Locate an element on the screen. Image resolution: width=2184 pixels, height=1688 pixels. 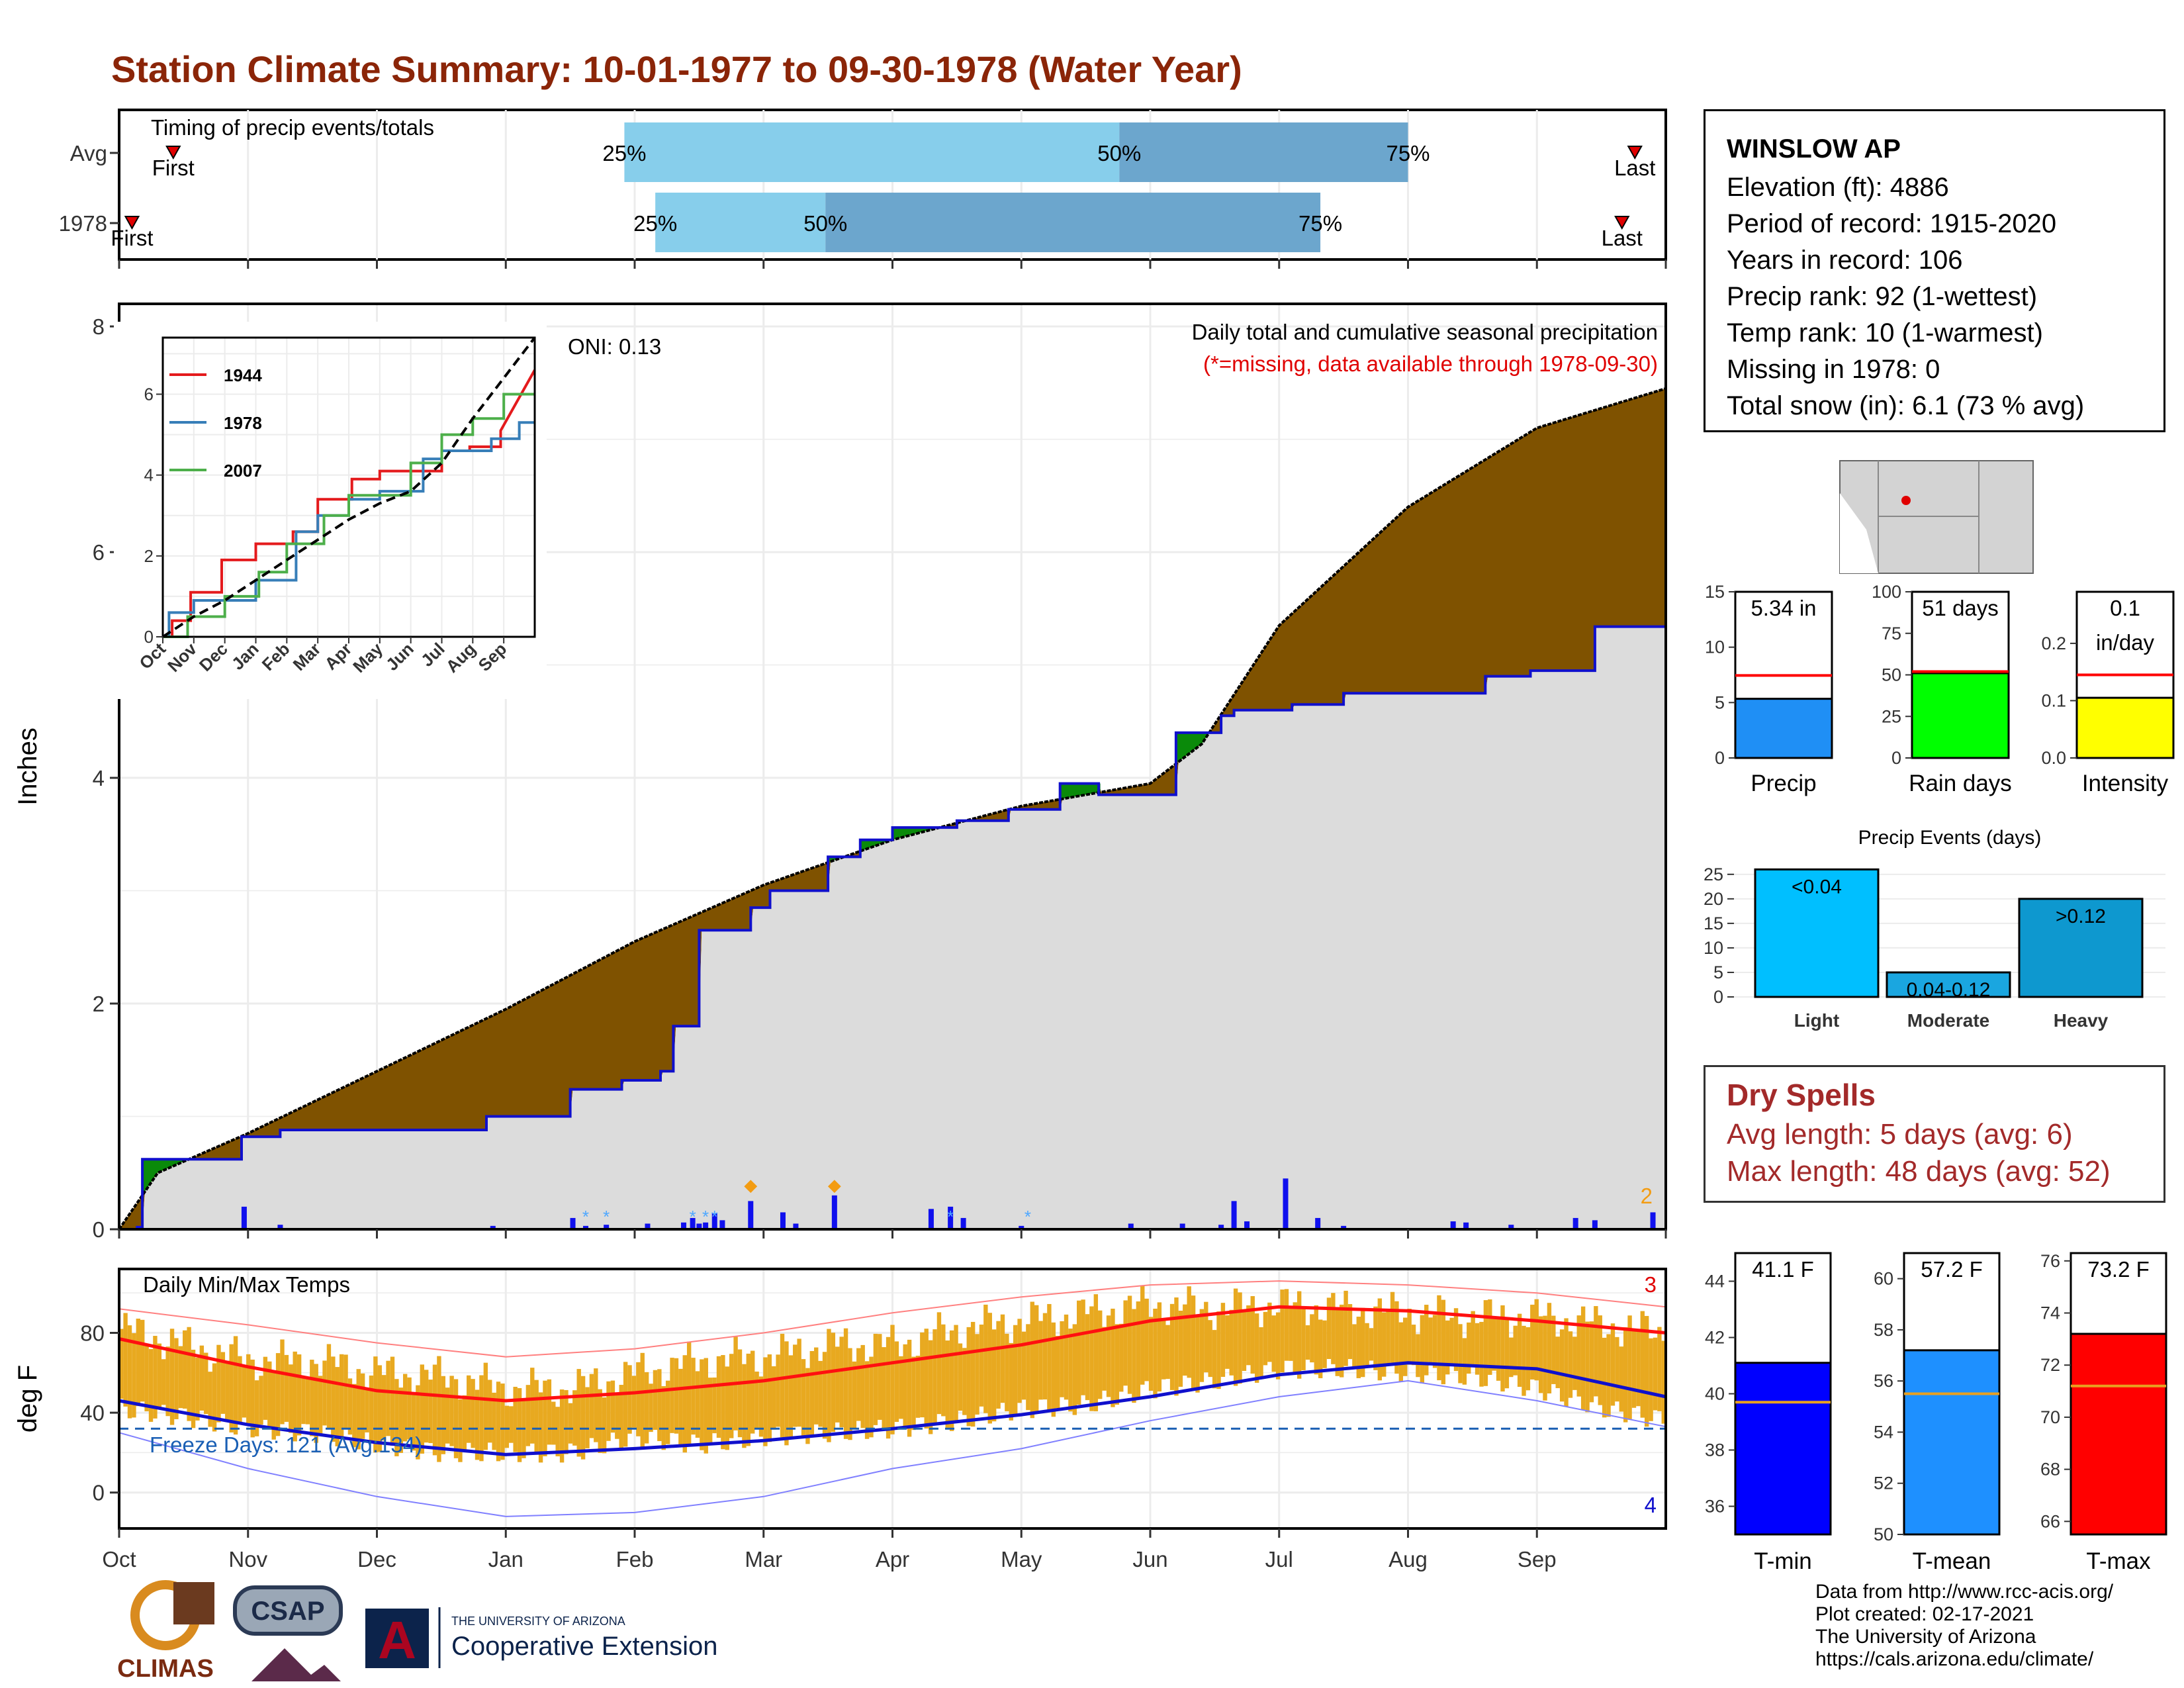
inset-xtick-label: Jul is located at coordinates (433, 655).